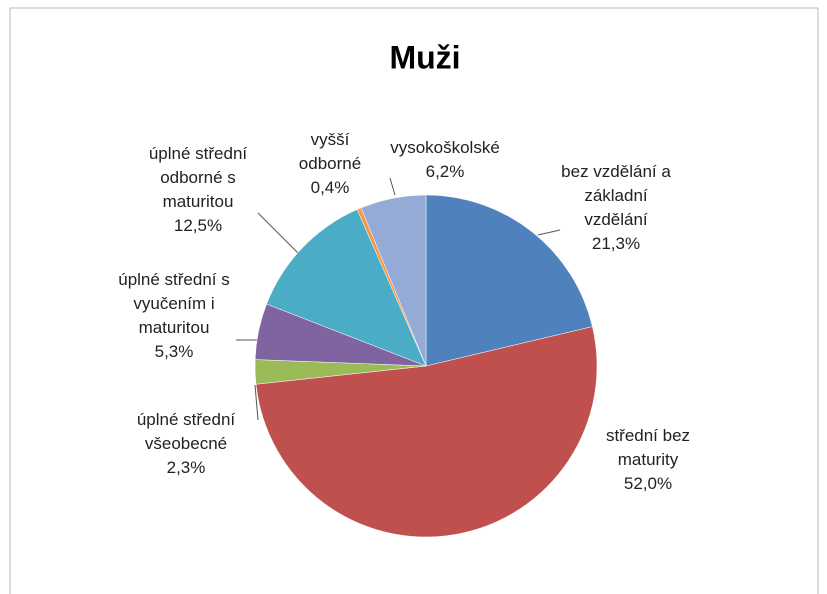 The height and width of the screenshot is (594, 827). What do you see at coordinates (198, 177) in the screenshot?
I see `category-label: úplné střední odborné s maturitou` at bounding box center [198, 177].